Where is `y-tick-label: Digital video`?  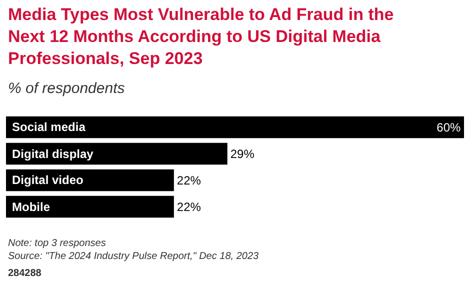
y-tick-label: Digital video is located at coordinates (48, 180).